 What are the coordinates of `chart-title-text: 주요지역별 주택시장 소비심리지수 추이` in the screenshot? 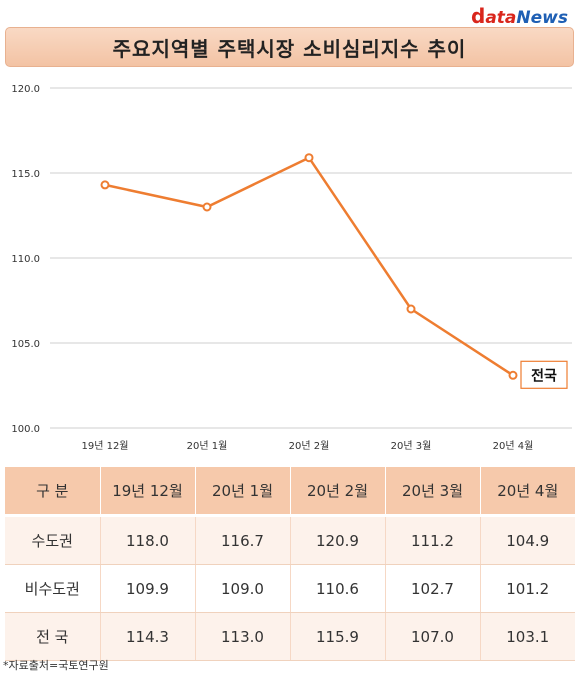 It's located at (289, 48).